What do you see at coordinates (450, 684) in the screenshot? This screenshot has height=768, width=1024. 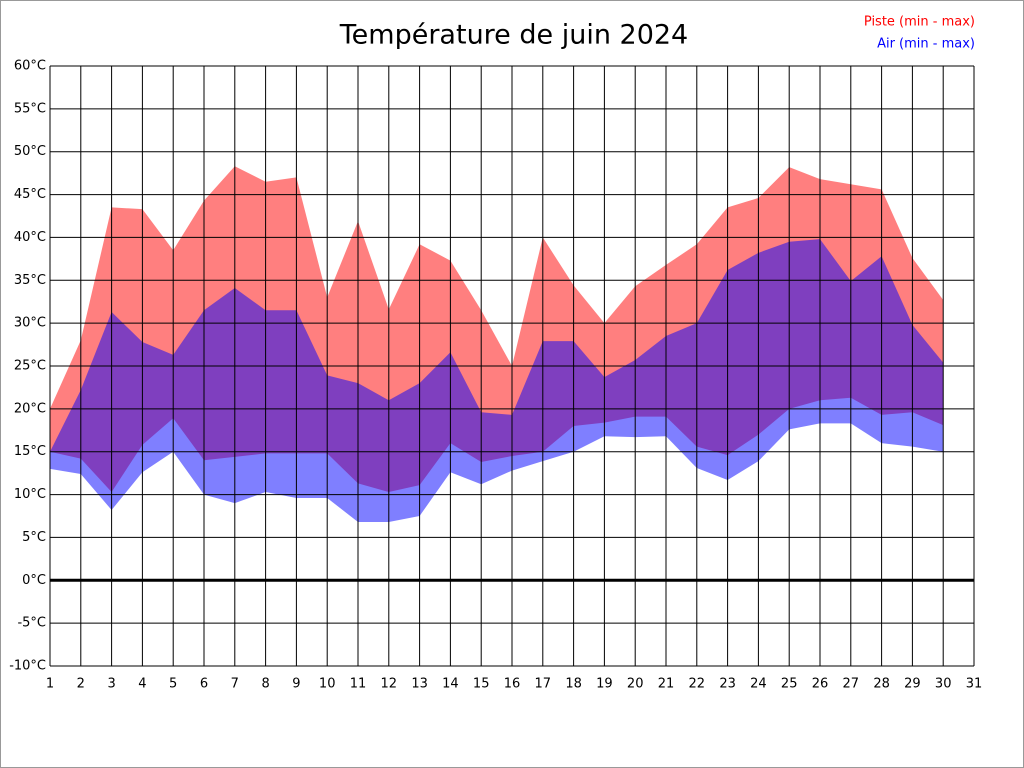 I see `x-tick-label: 14` at bounding box center [450, 684].